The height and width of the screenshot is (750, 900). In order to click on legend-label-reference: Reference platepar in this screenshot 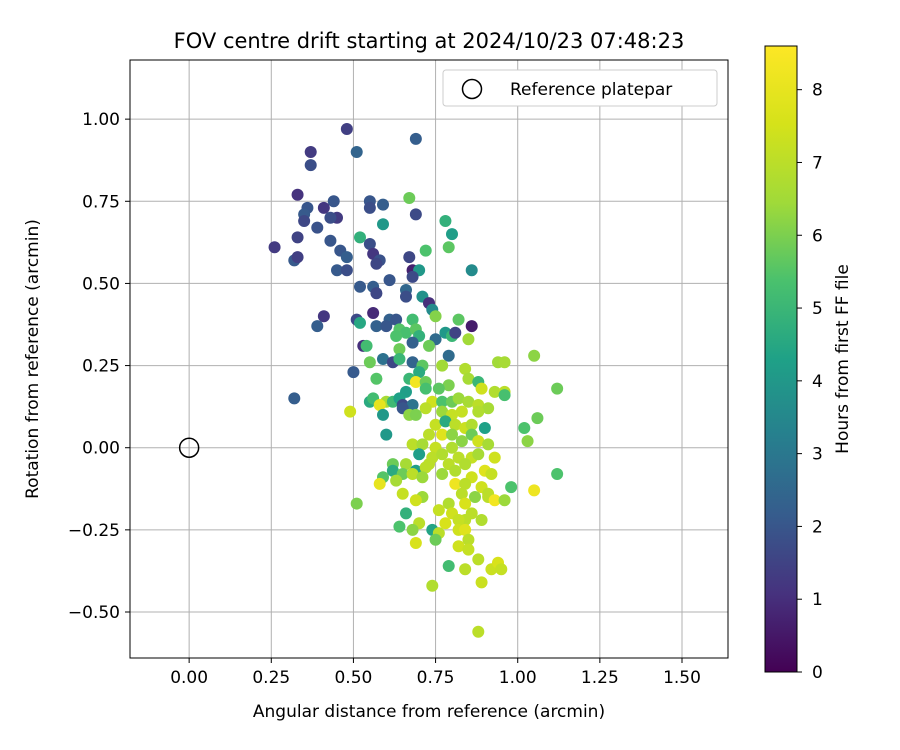, I will do `click(591, 90)`.